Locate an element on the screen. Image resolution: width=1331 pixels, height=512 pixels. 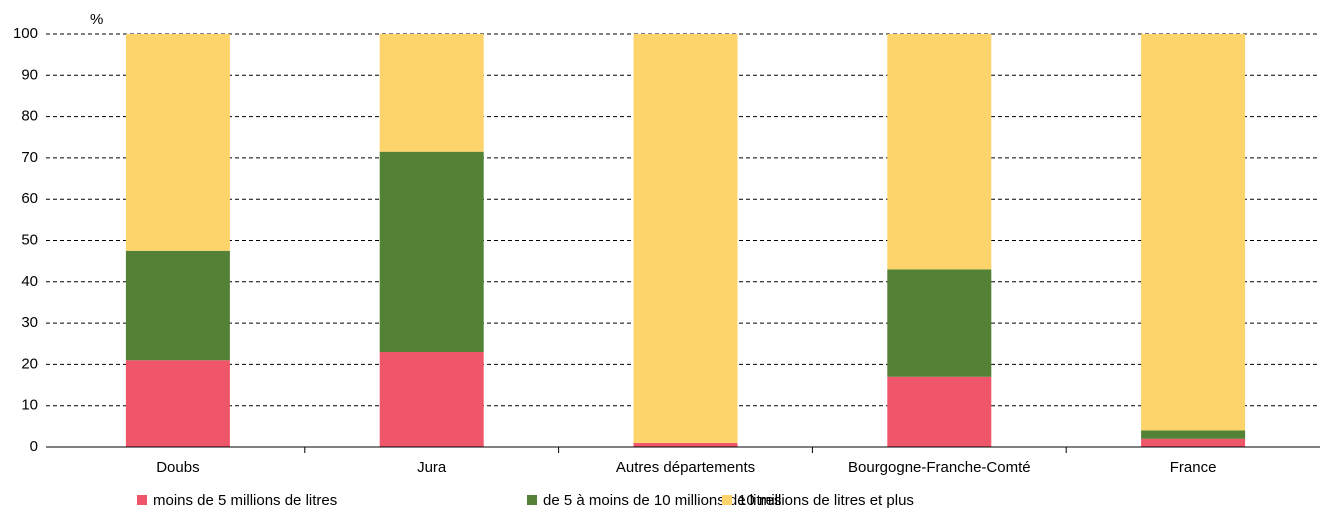
legend-label: de 5 à moins de 10 millions de litres is located at coordinates (662, 500).